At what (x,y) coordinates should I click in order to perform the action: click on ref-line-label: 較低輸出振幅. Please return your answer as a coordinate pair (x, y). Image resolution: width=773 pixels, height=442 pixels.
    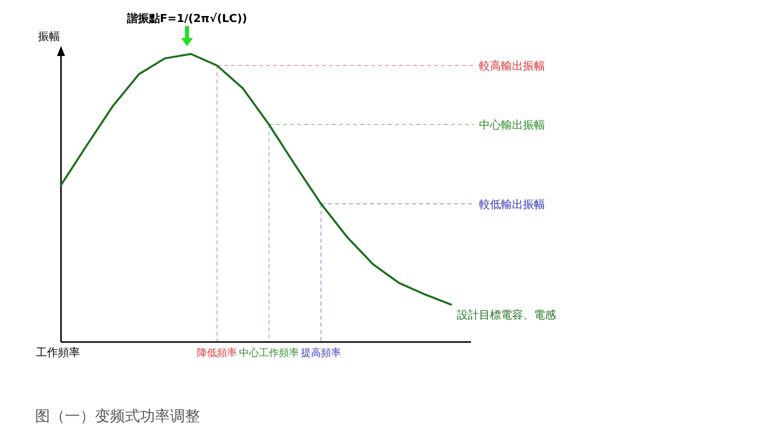
    Looking at the image, I should click on (512, 204).